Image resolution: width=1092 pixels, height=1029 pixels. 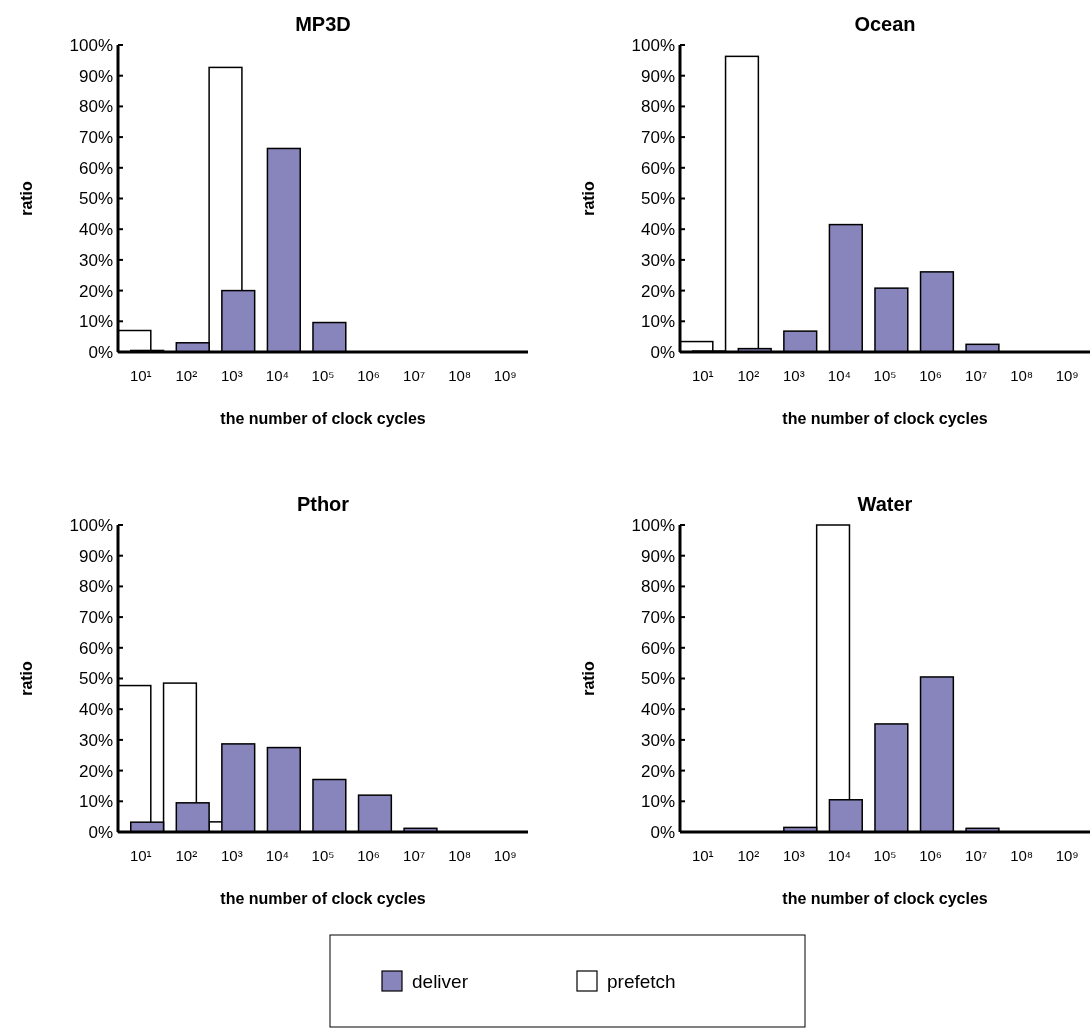 I want to click on chart-title: Pthor, so click(x=323, y=504).